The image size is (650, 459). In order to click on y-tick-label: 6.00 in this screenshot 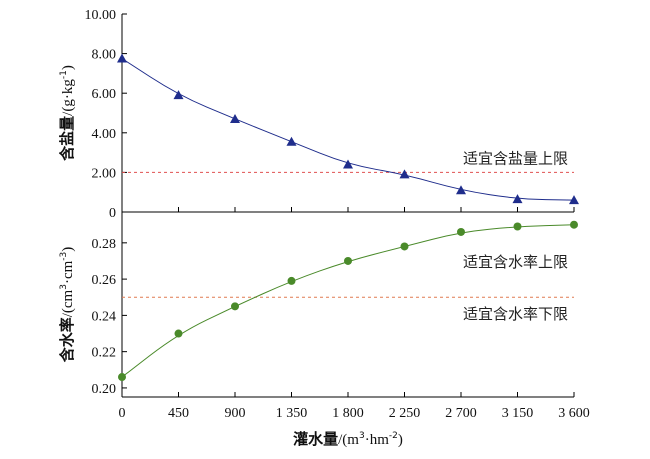, I will do `click(104, 94)`.